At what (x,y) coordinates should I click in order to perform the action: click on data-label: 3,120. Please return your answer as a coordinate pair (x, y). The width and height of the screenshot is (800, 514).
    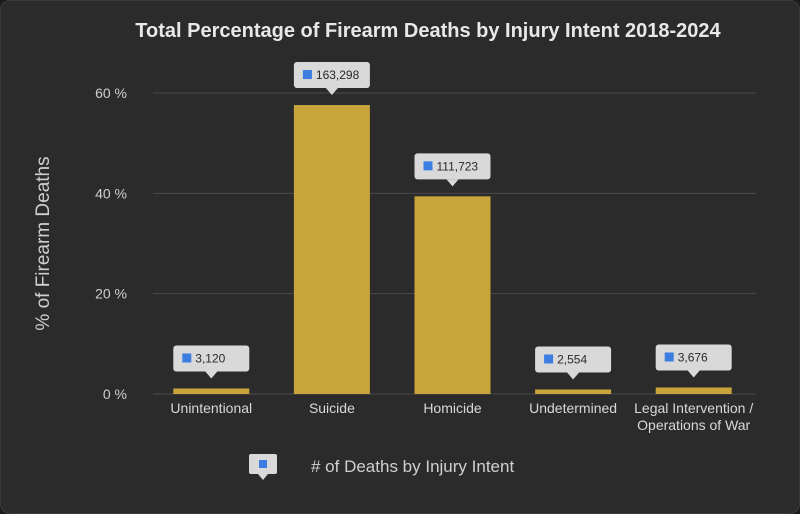
    Looking at the image, I should click on (210, 358).